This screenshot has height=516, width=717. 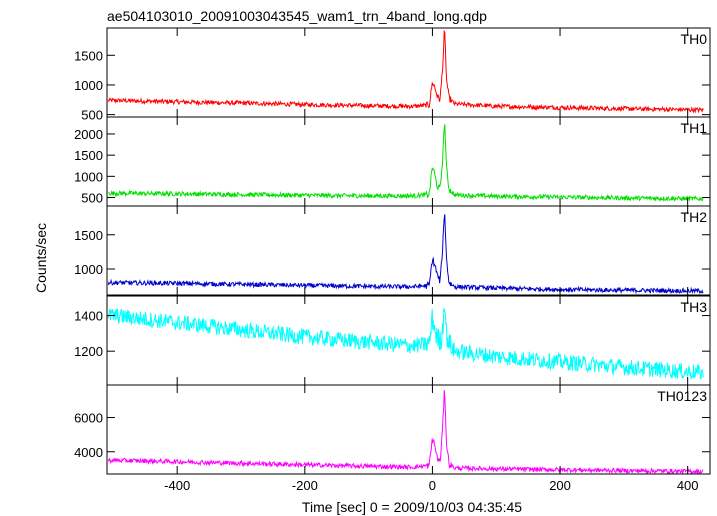 I want to click on x-tick-label: -400, so click(x=177, y=485).